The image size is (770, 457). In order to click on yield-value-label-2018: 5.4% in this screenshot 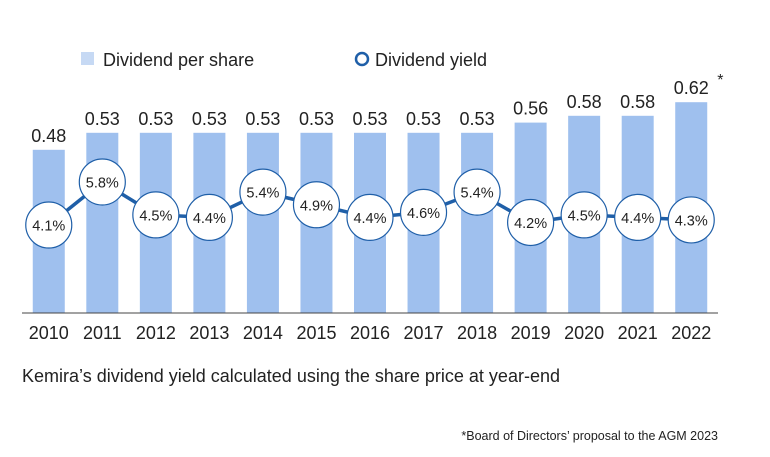, I will do `click(477, 194)`.